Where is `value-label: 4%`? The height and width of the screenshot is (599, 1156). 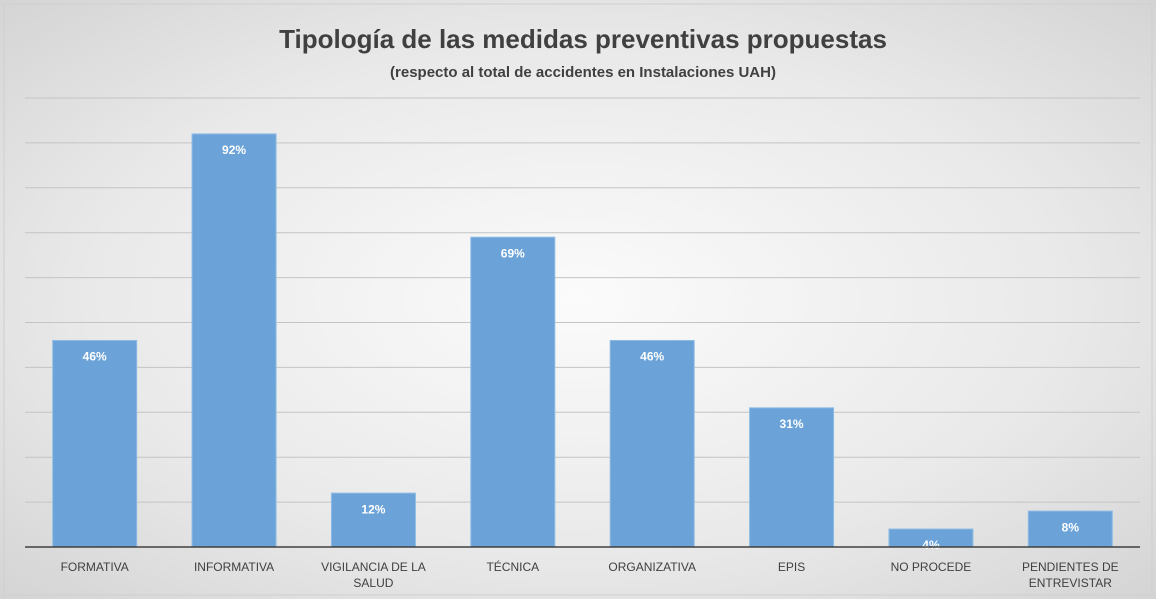
value-label: 4% is located at coordinates (931, 545).